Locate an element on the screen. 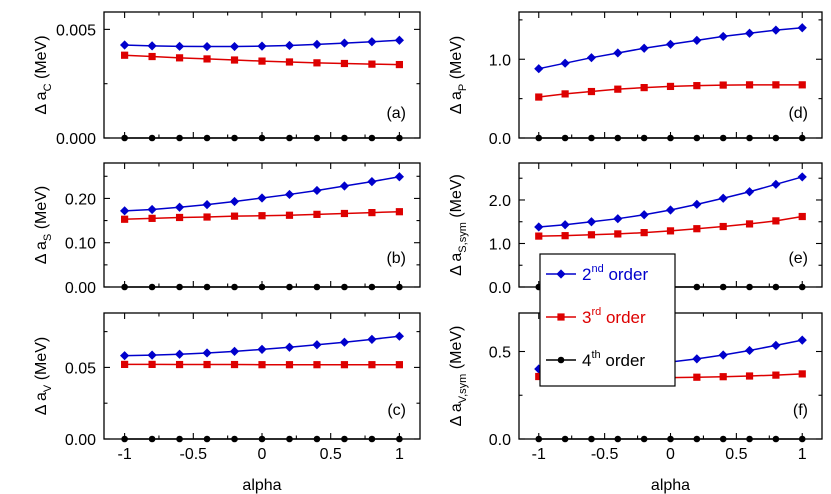  y-tick-label: 0.5 is located at coordinates (500, 353).